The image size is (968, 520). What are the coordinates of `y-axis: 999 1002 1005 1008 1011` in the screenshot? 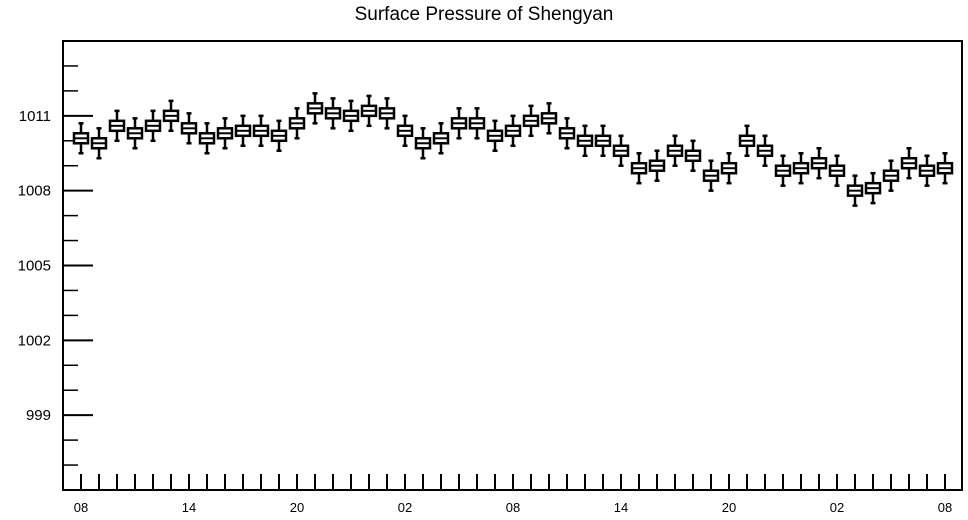 It's located at (55, 265).